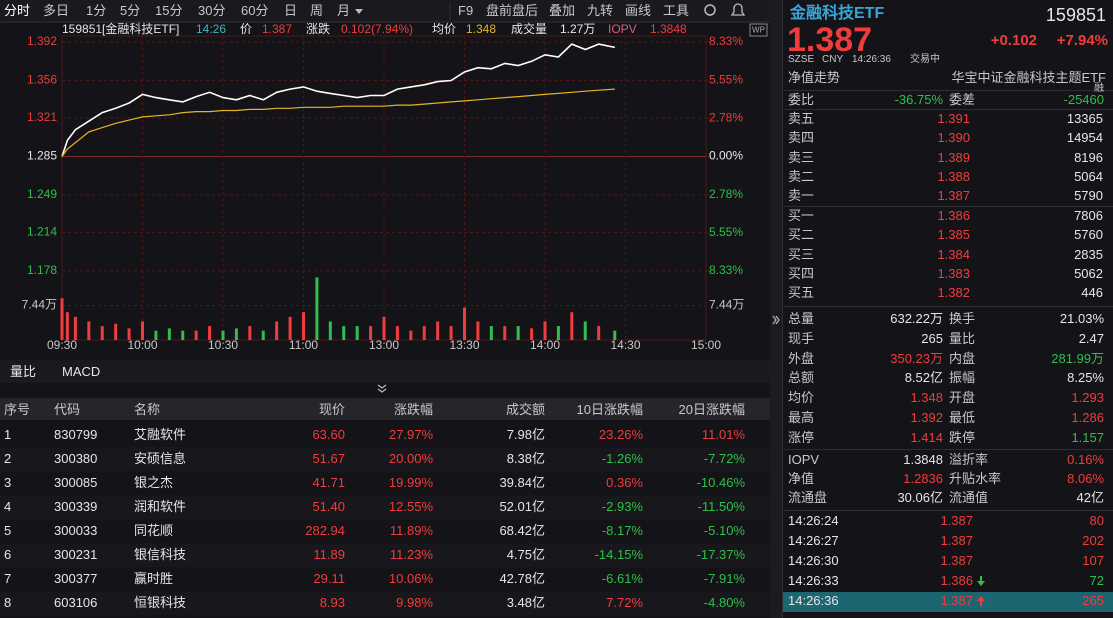 The image size is (1113, 618). Describe the element at coordinates (962, 99) in the screenshot. I see `ratio-label: 委差` at that location.